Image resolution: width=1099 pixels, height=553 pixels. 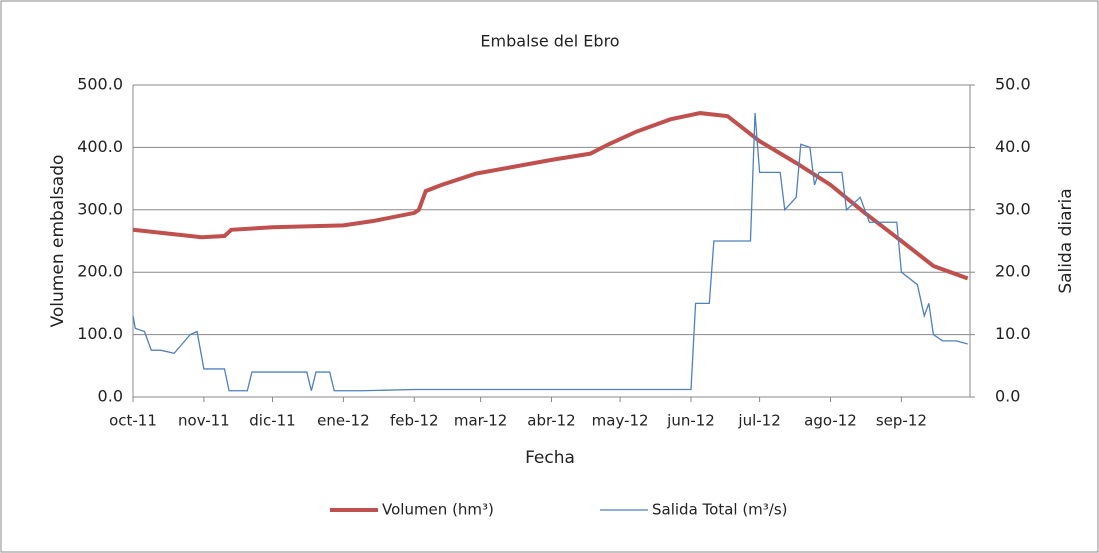 I want to click on y2-tick-label: 10.0, so click(x=1013, y=333).